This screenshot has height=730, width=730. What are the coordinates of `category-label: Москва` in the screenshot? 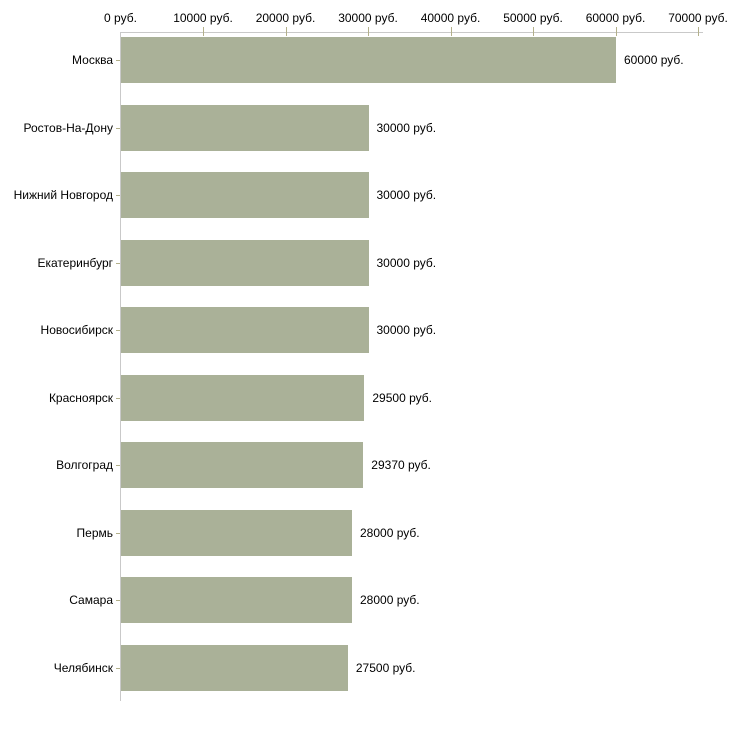 It's located at (92, 60).